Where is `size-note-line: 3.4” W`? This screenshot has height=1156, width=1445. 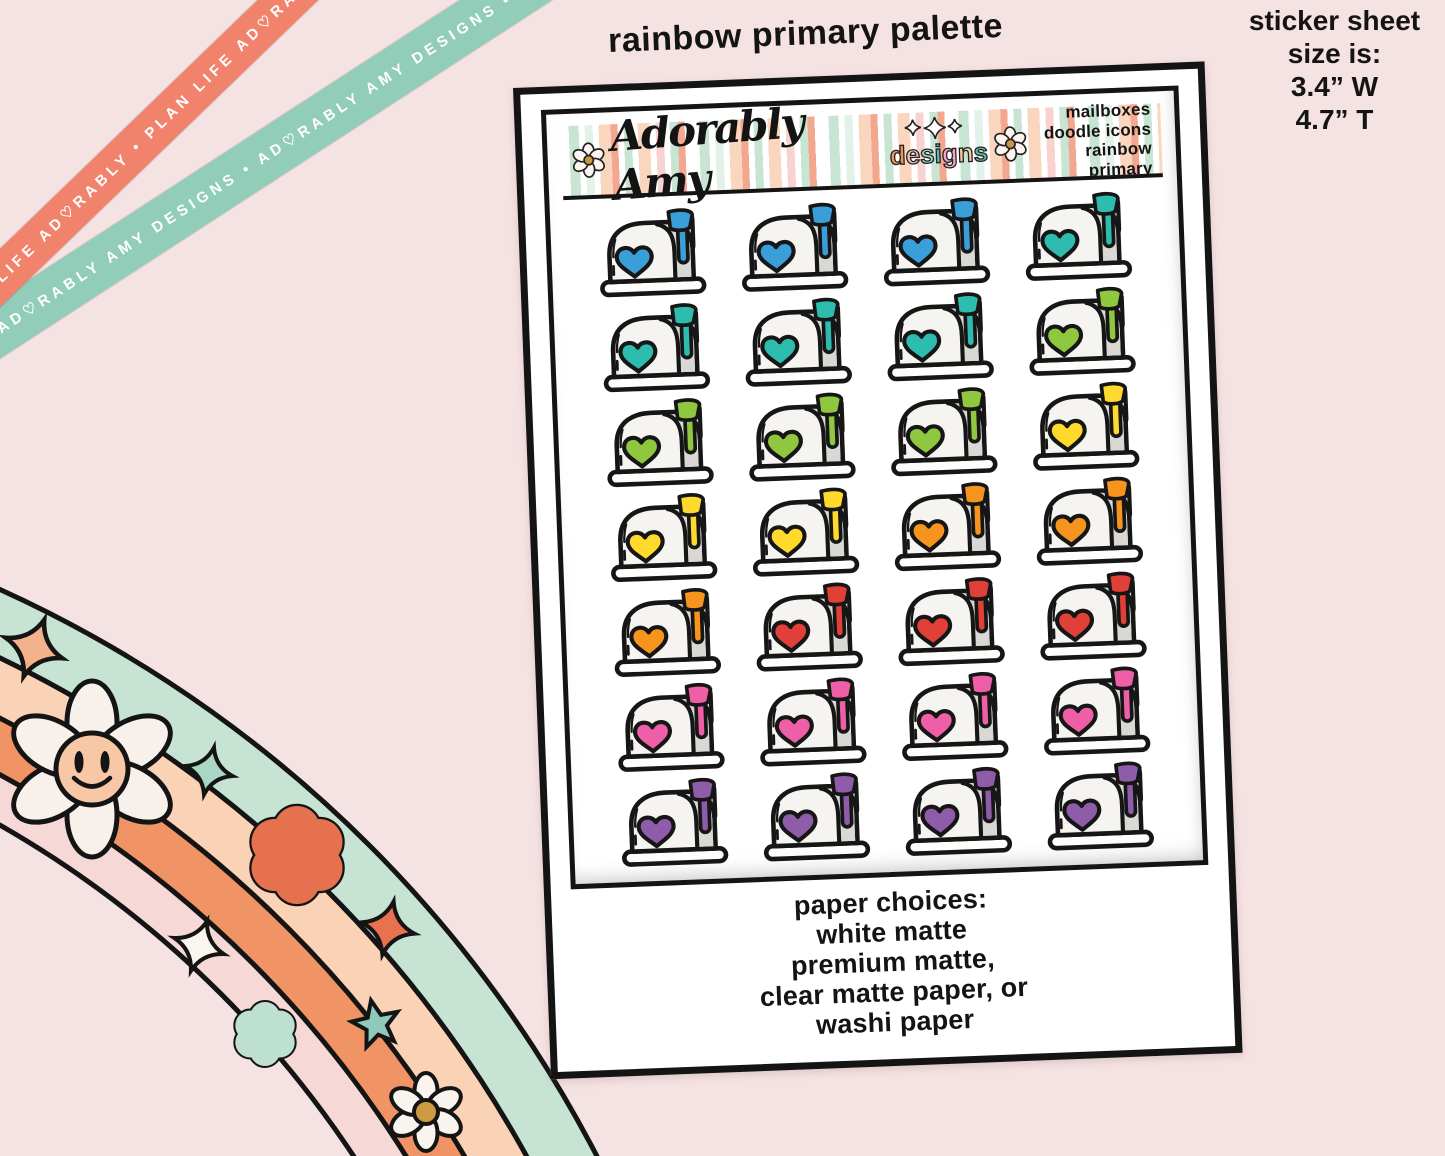
size-note-line: 3.4” W is located at coordinates (1334, 86).